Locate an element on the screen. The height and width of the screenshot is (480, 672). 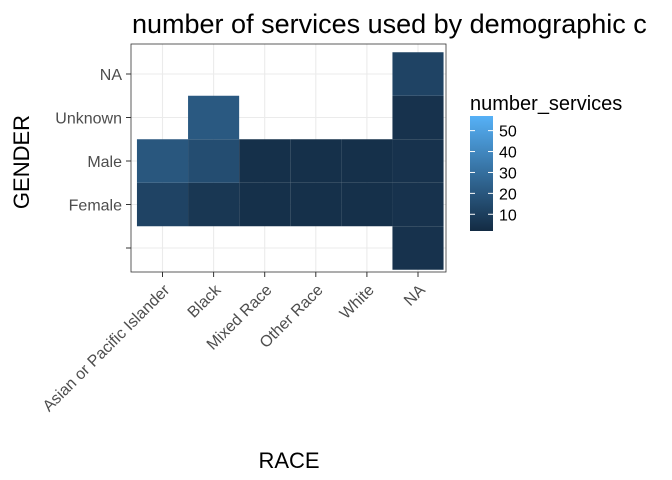
legend-tick-label: 40 is located at coordinates (508, 153).